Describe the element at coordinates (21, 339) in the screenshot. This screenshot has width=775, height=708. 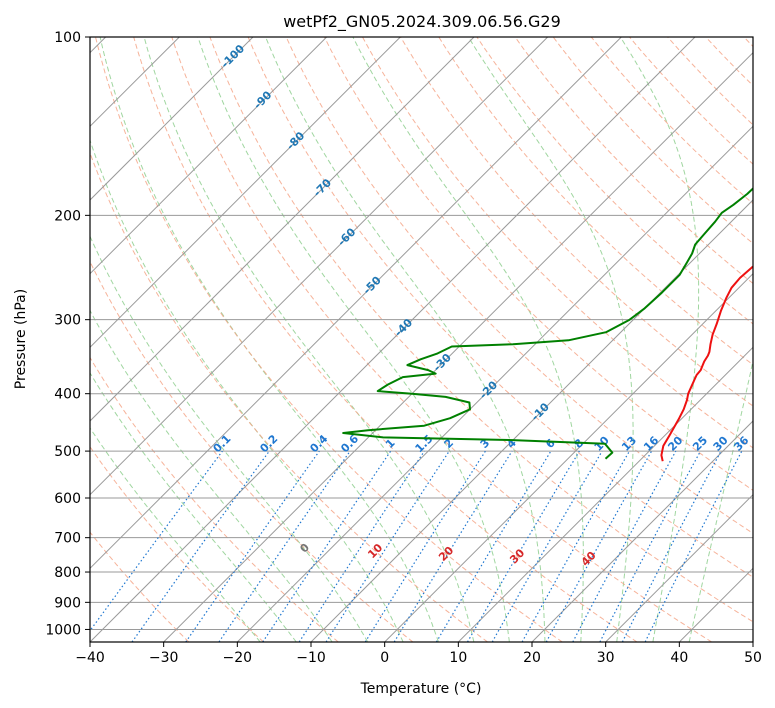
I see `y-axis-label: Pressure (hPa)` at that location.